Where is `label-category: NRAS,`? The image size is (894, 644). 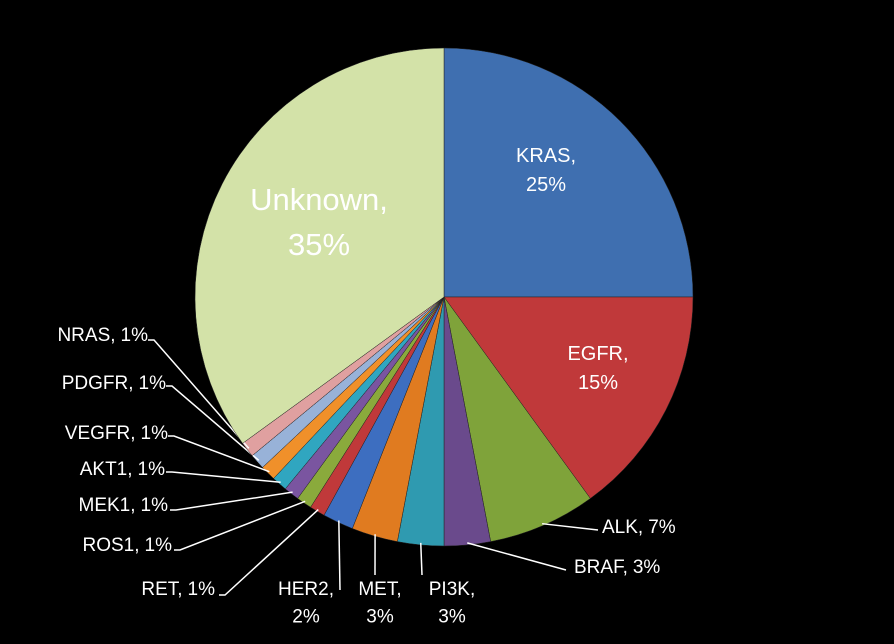
label-category: NRAS, is located at coordinates (86, 335).